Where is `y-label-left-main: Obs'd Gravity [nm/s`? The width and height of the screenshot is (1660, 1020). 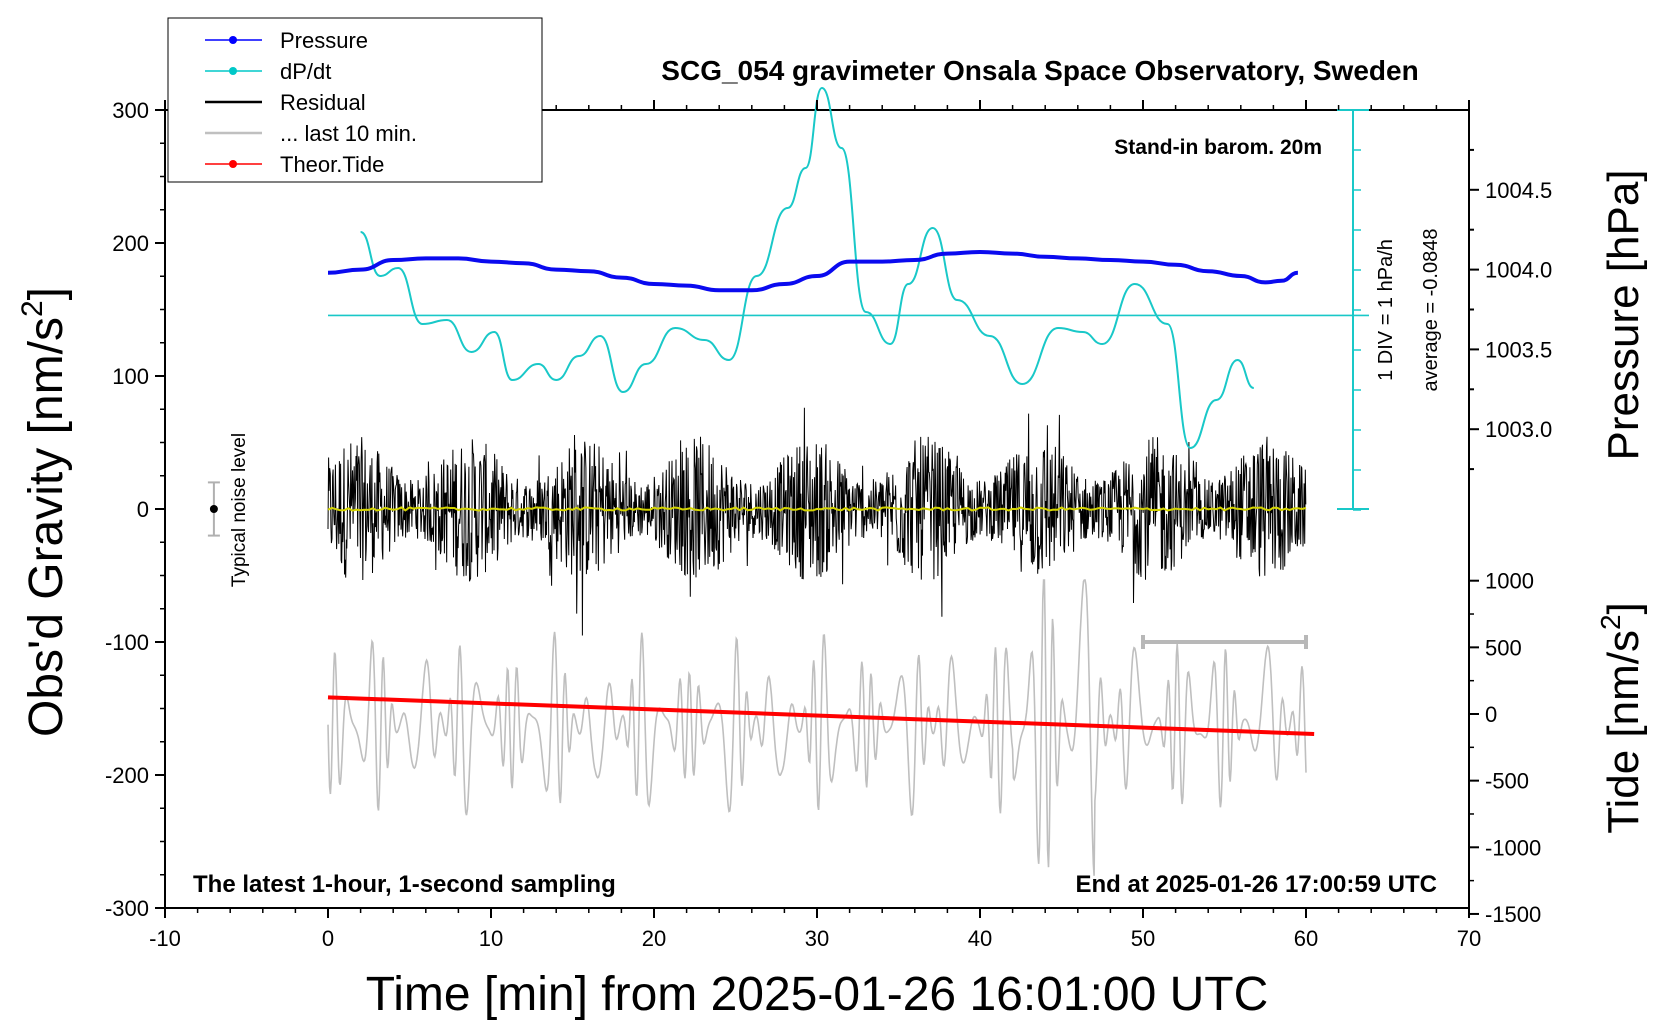
y-label-left-main: Obs'd Gravity [nm/s is located at coordinates (46, 527).